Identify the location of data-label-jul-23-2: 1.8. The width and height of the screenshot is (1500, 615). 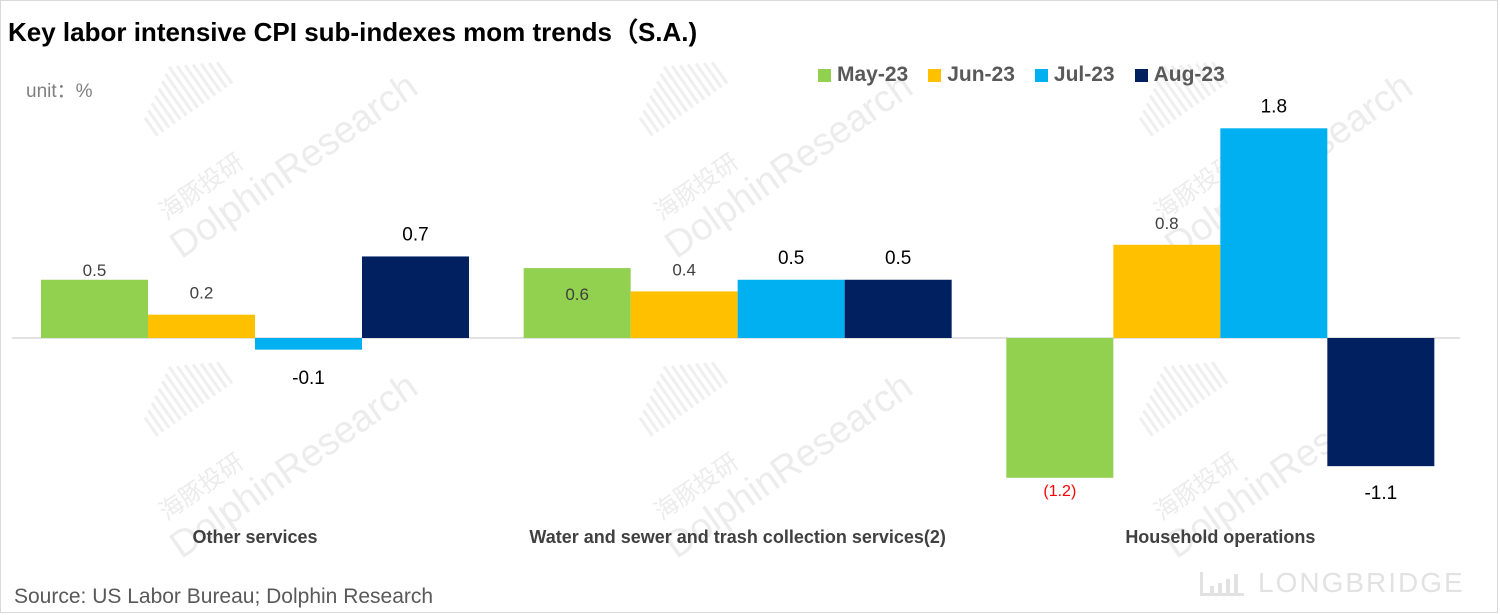
(1274, 106).